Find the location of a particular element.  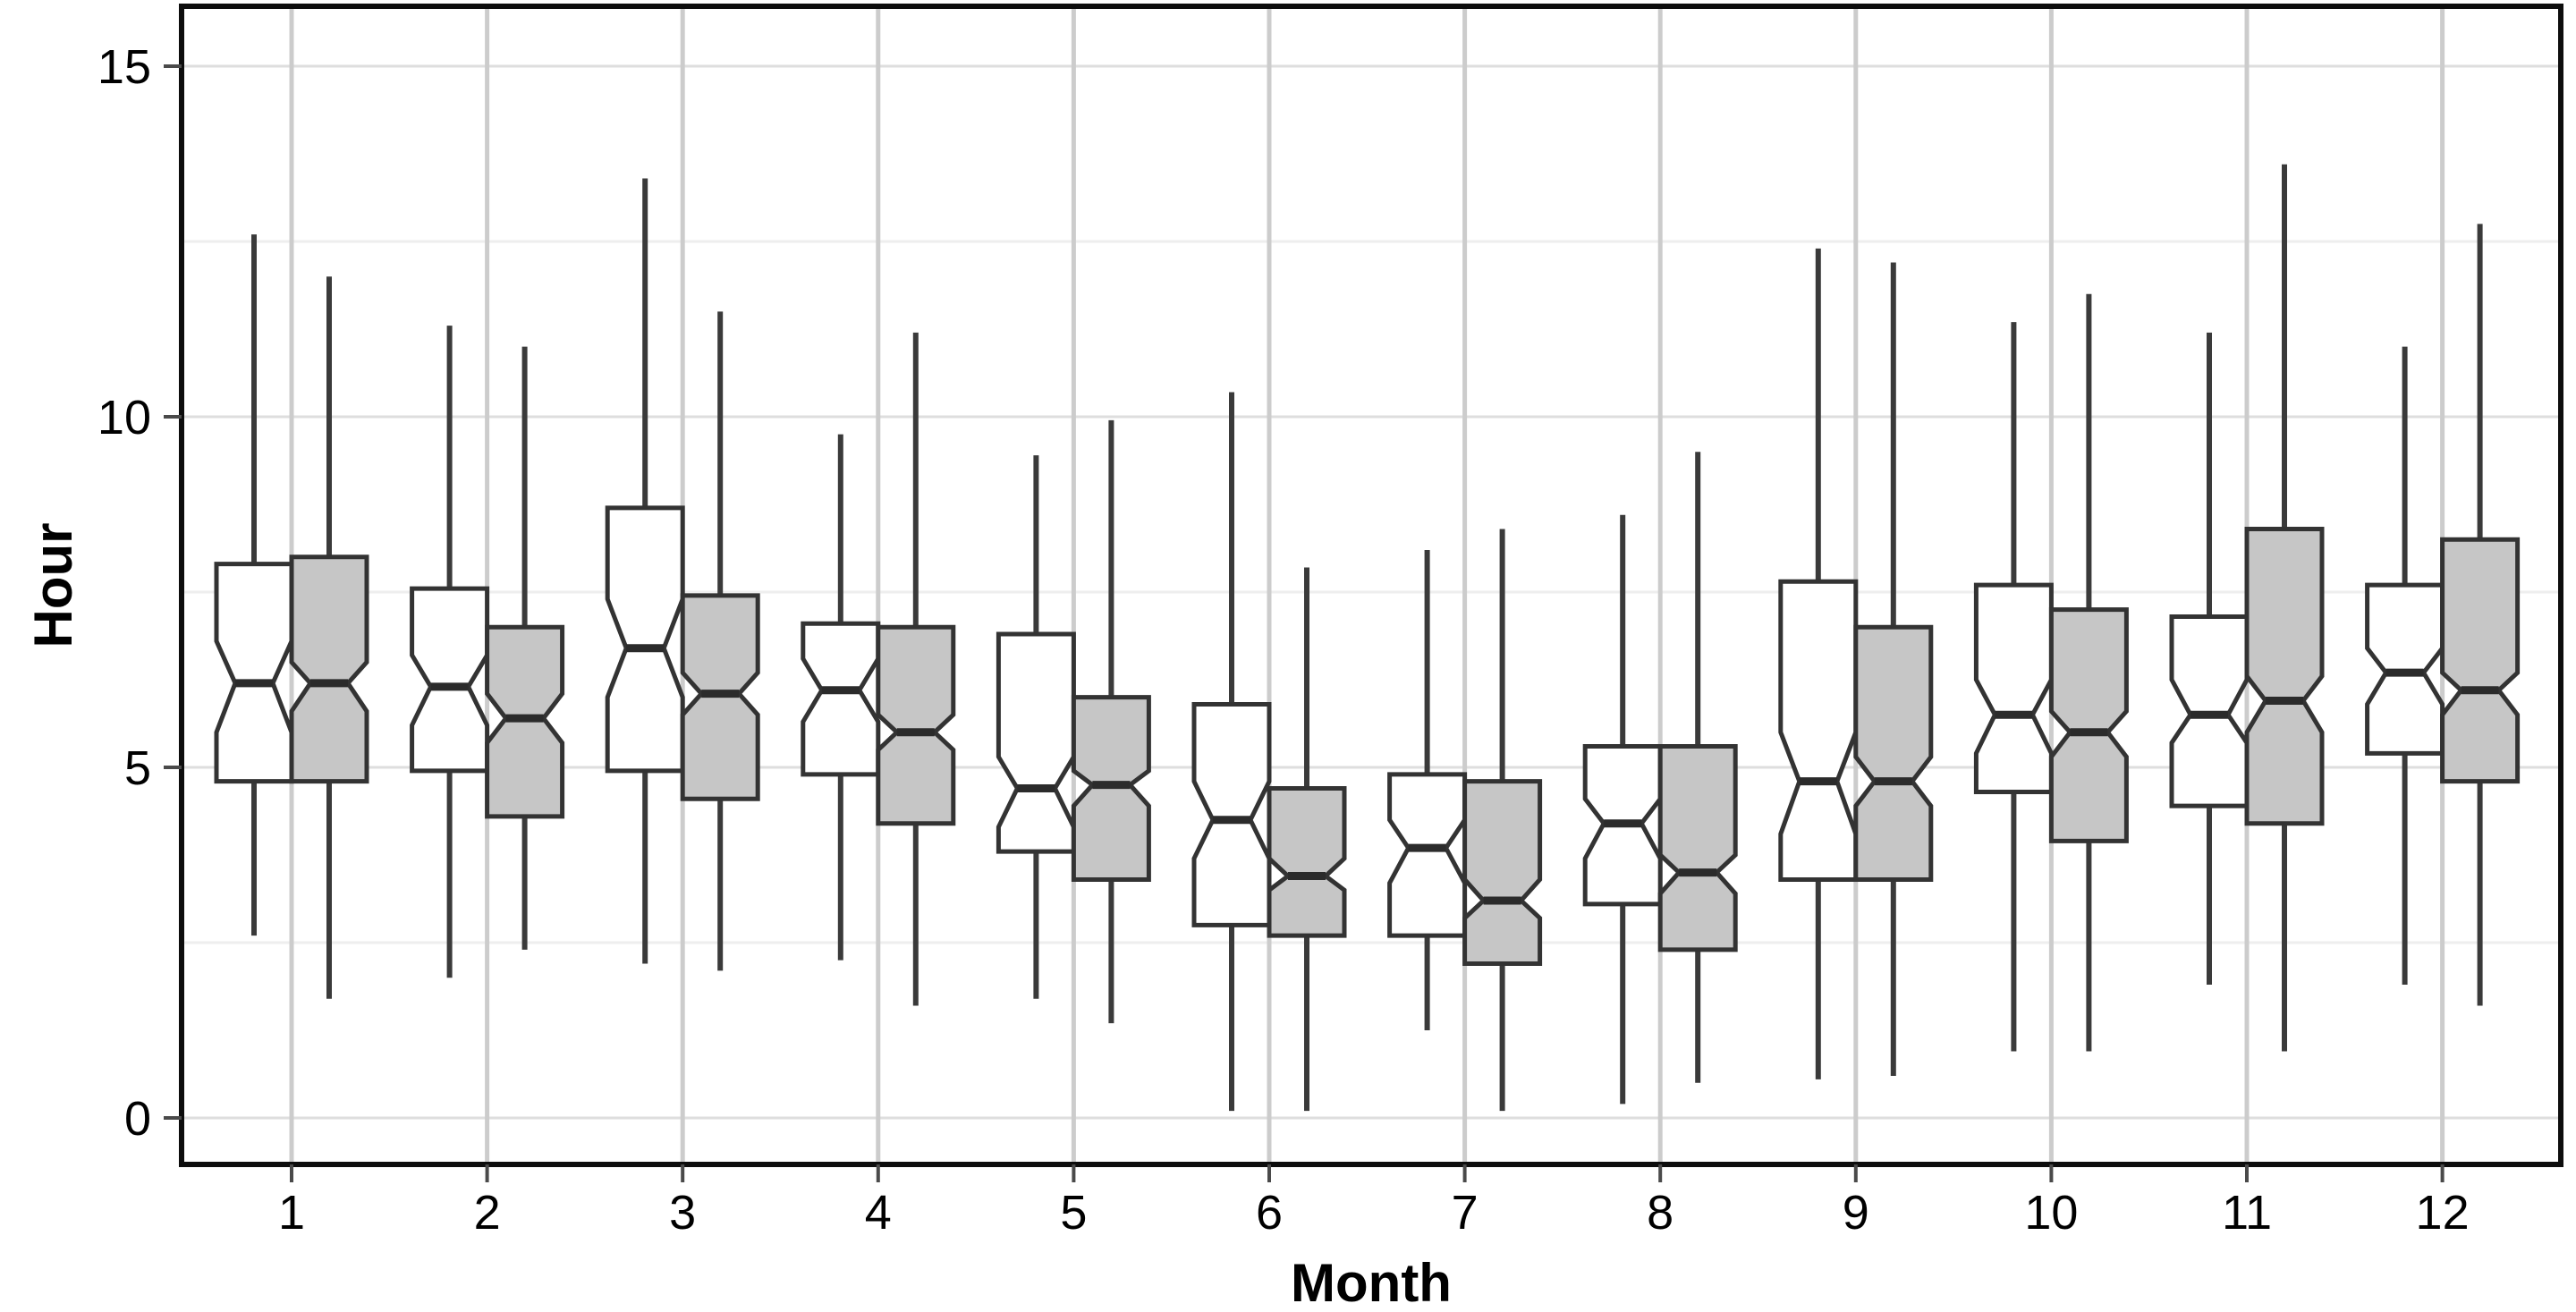

boxplot-month-6-grey-boxes is located at coordinates (1307, 839).